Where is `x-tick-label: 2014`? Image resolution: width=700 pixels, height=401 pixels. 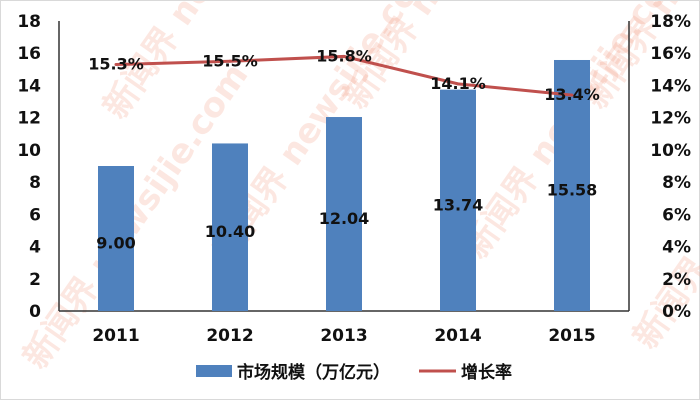
x-tick-label: 2014 is located at coordinates (457, 336).